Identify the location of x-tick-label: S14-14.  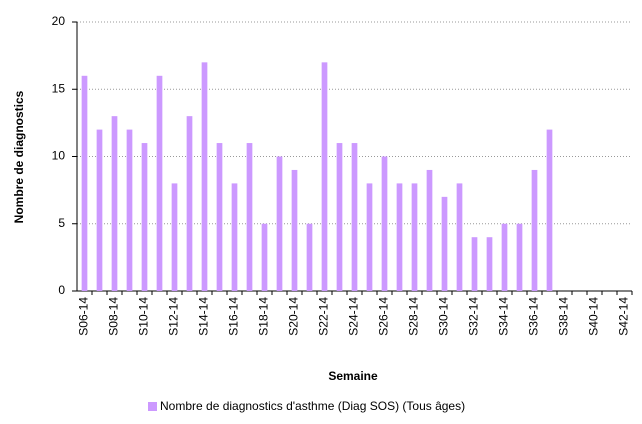
(204, 316).